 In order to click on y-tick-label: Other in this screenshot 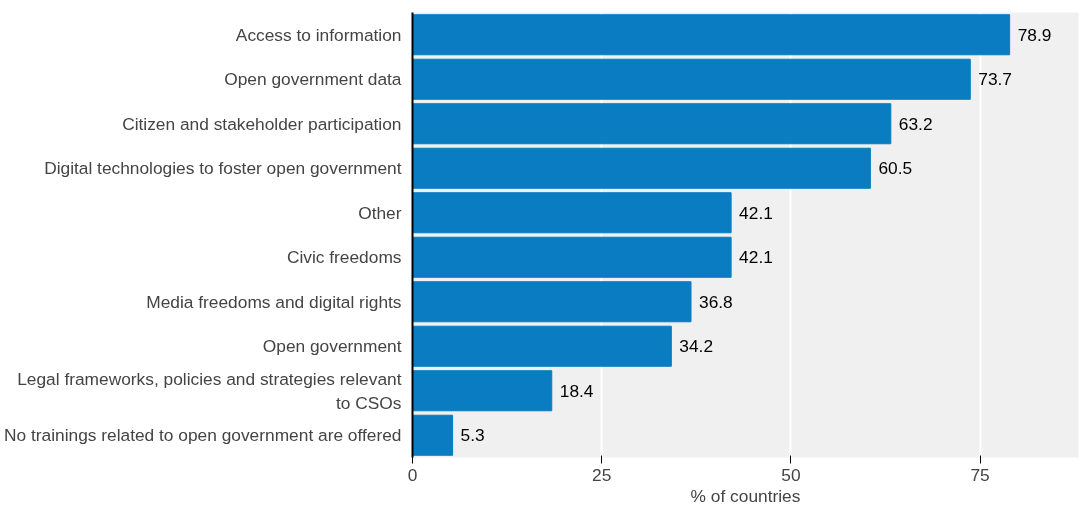, I will do `click(380, 212)`.